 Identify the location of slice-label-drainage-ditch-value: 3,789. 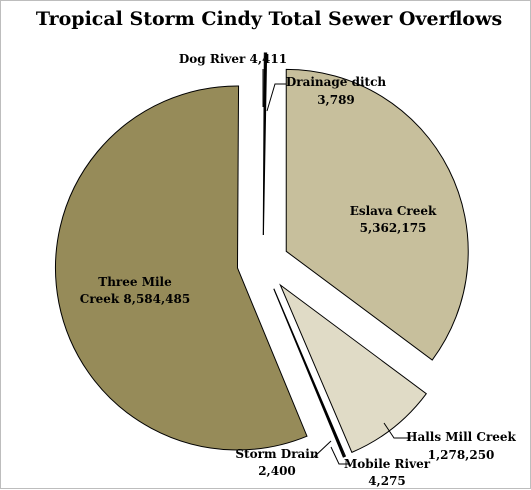
(336, 100).